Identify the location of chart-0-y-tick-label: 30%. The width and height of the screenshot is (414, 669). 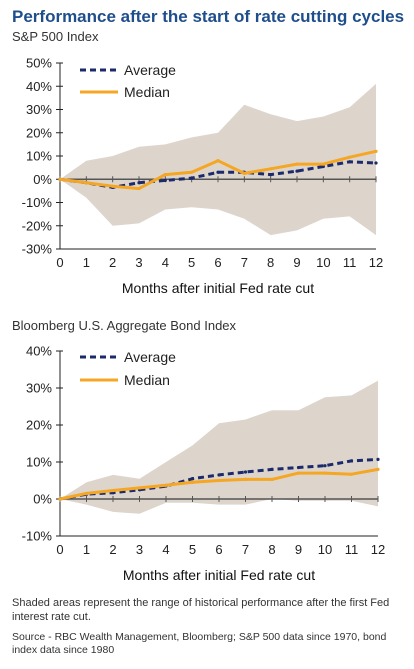
(39, 109).